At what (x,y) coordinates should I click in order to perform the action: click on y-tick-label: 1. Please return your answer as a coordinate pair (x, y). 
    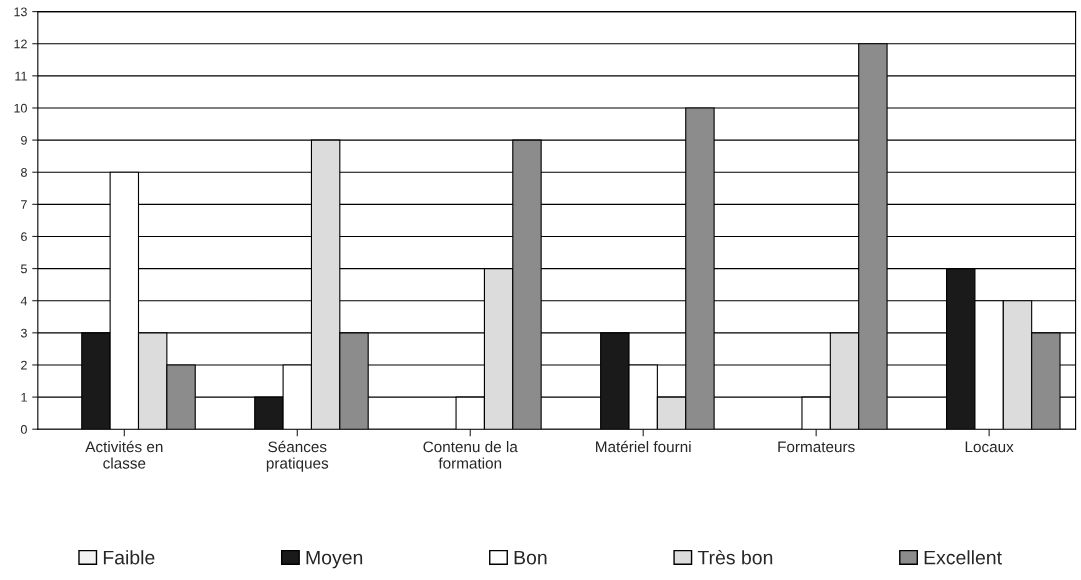
    Looking at the image, I should click on (24, 397).